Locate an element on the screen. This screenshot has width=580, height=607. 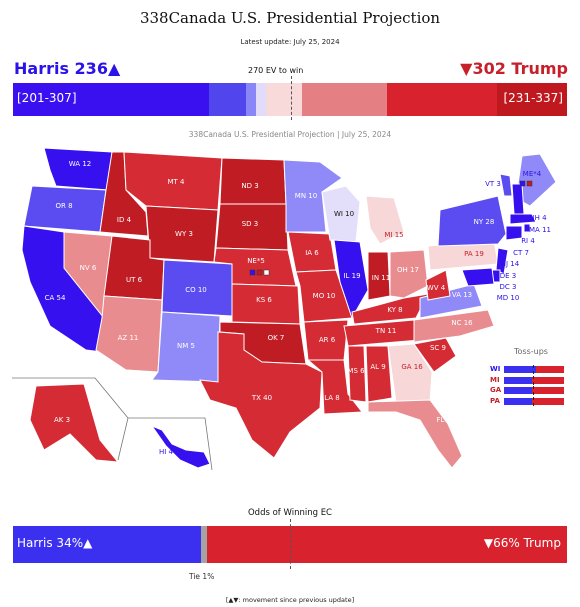
state-ks is located at coordinates (266, 304).